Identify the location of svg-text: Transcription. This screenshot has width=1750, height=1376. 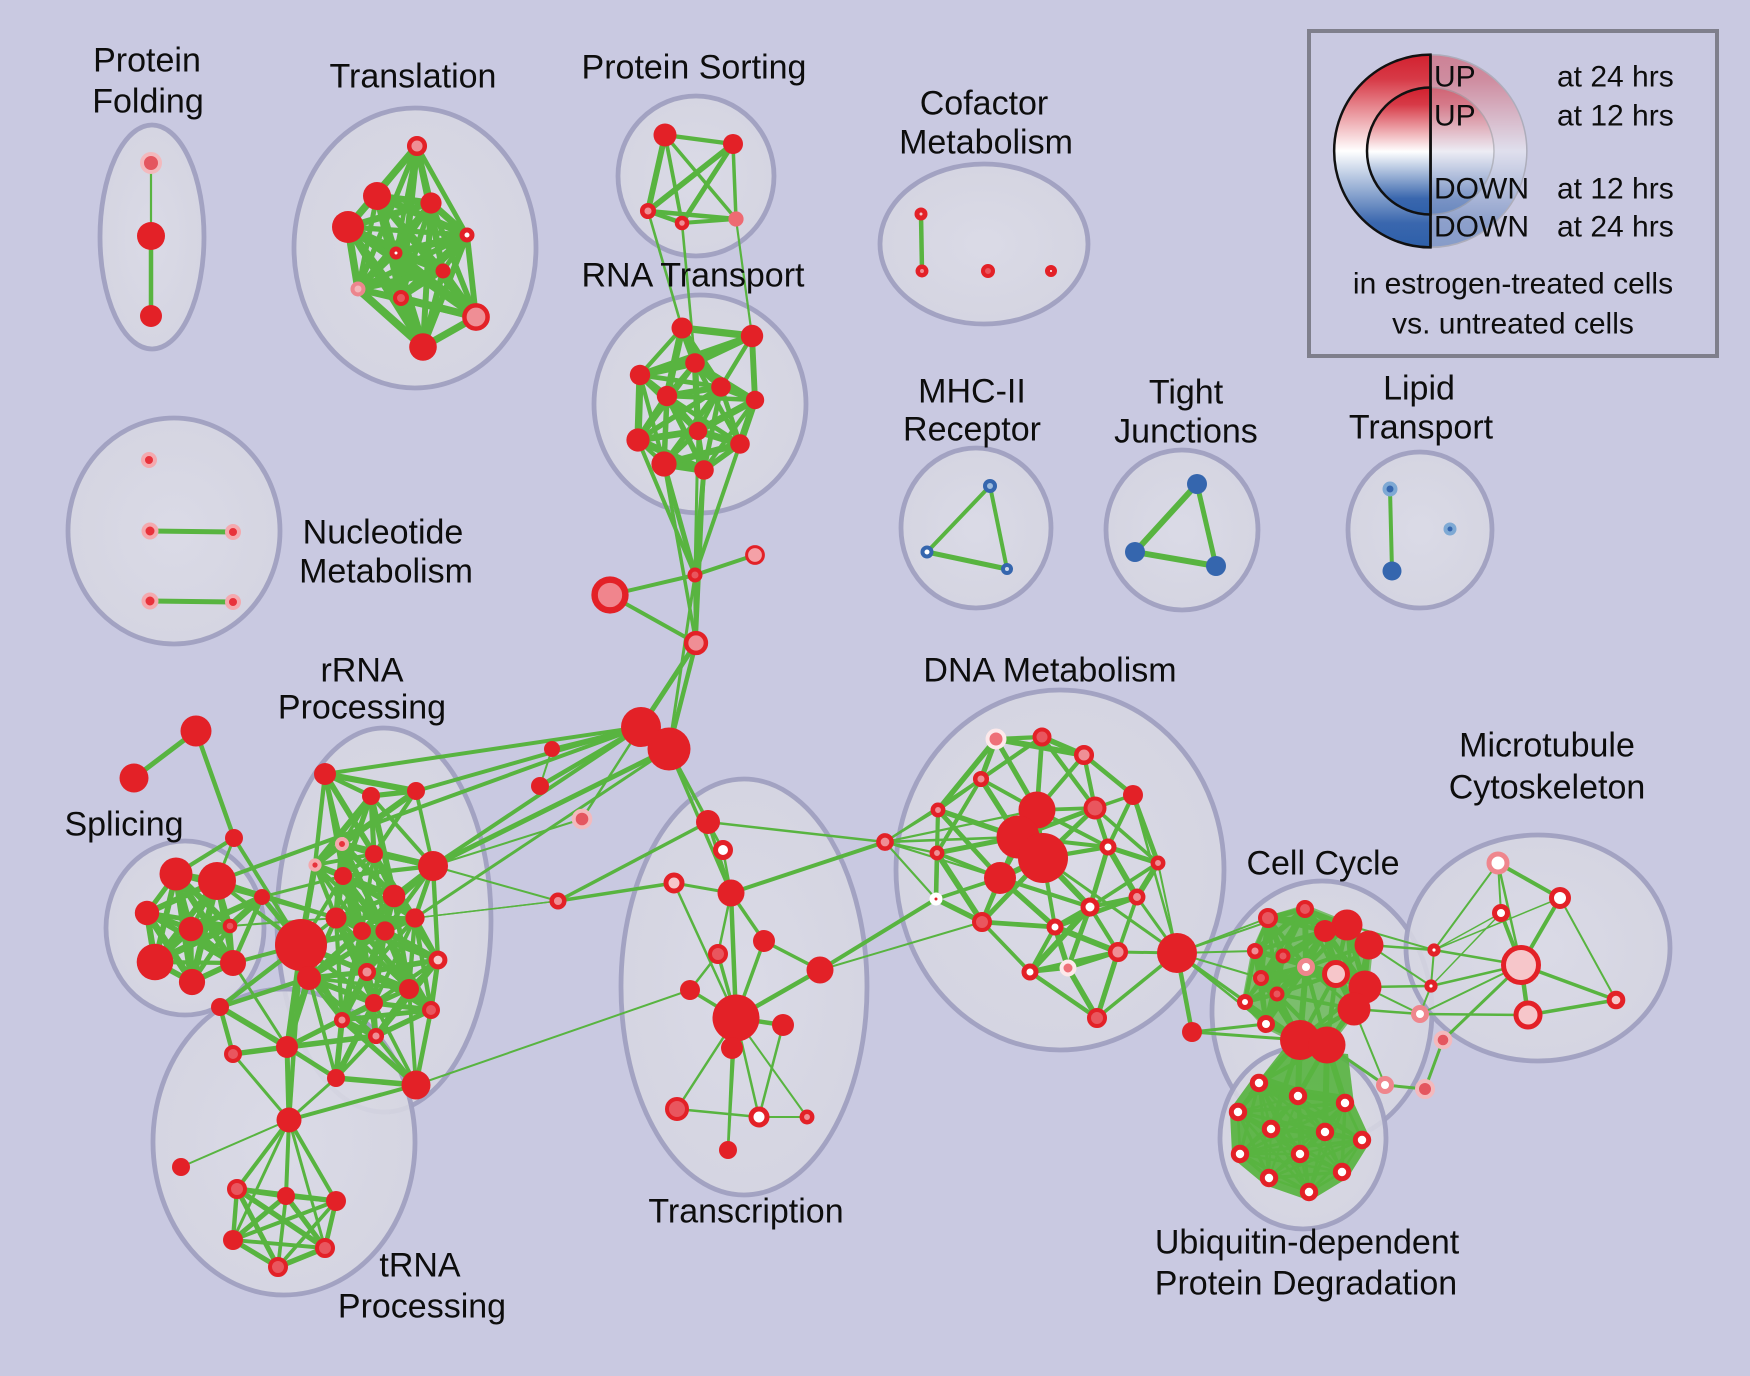
(745, 1212).